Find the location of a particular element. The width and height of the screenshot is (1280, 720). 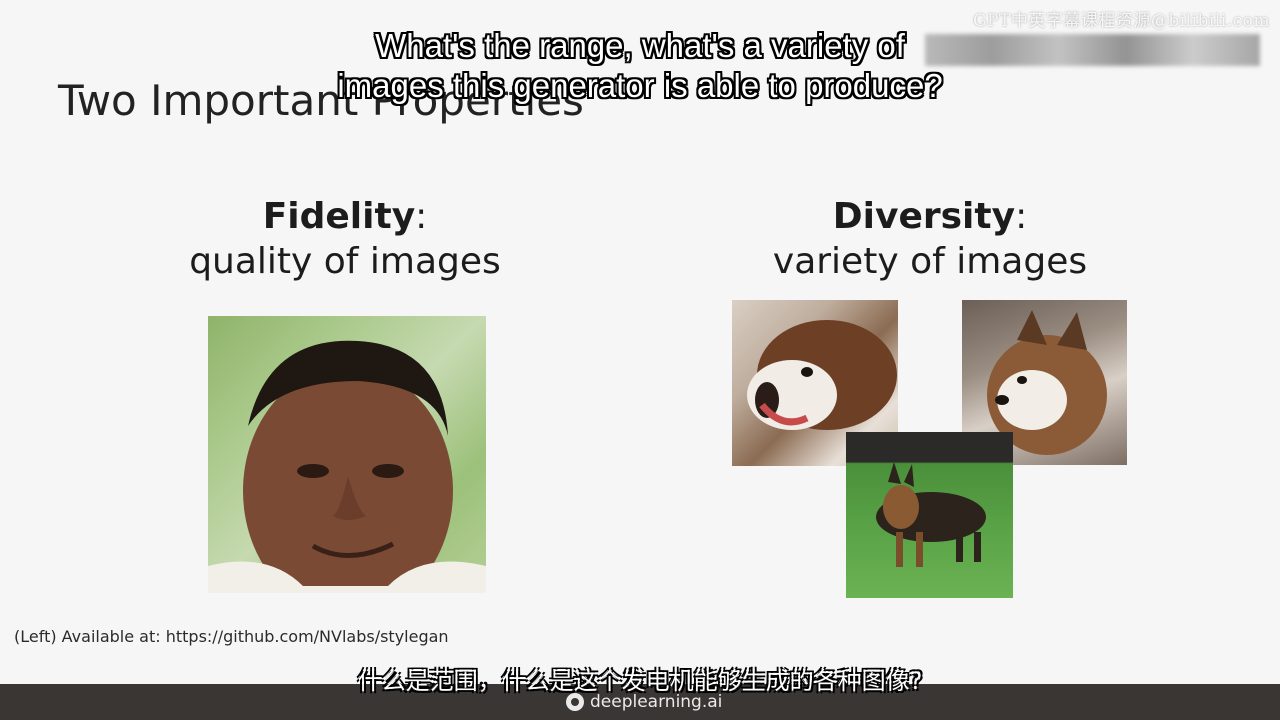

blurred-watermark-area is located at coordinates (1092, 50).